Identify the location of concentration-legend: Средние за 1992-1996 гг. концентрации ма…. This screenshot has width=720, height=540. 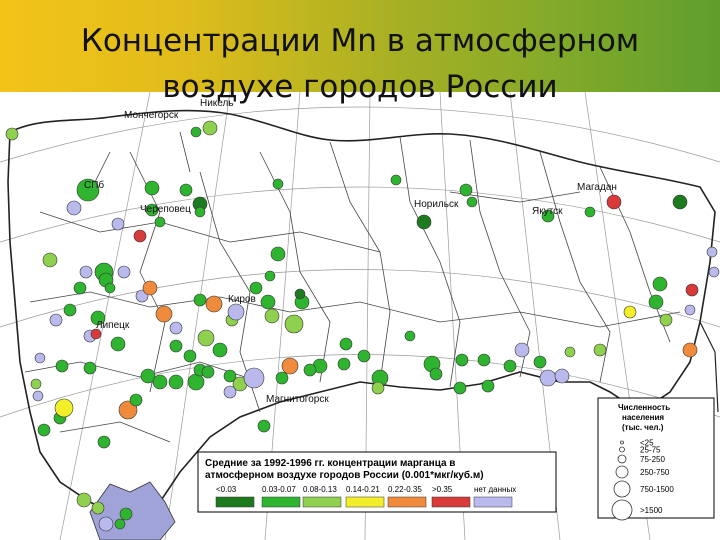
(377, 482).